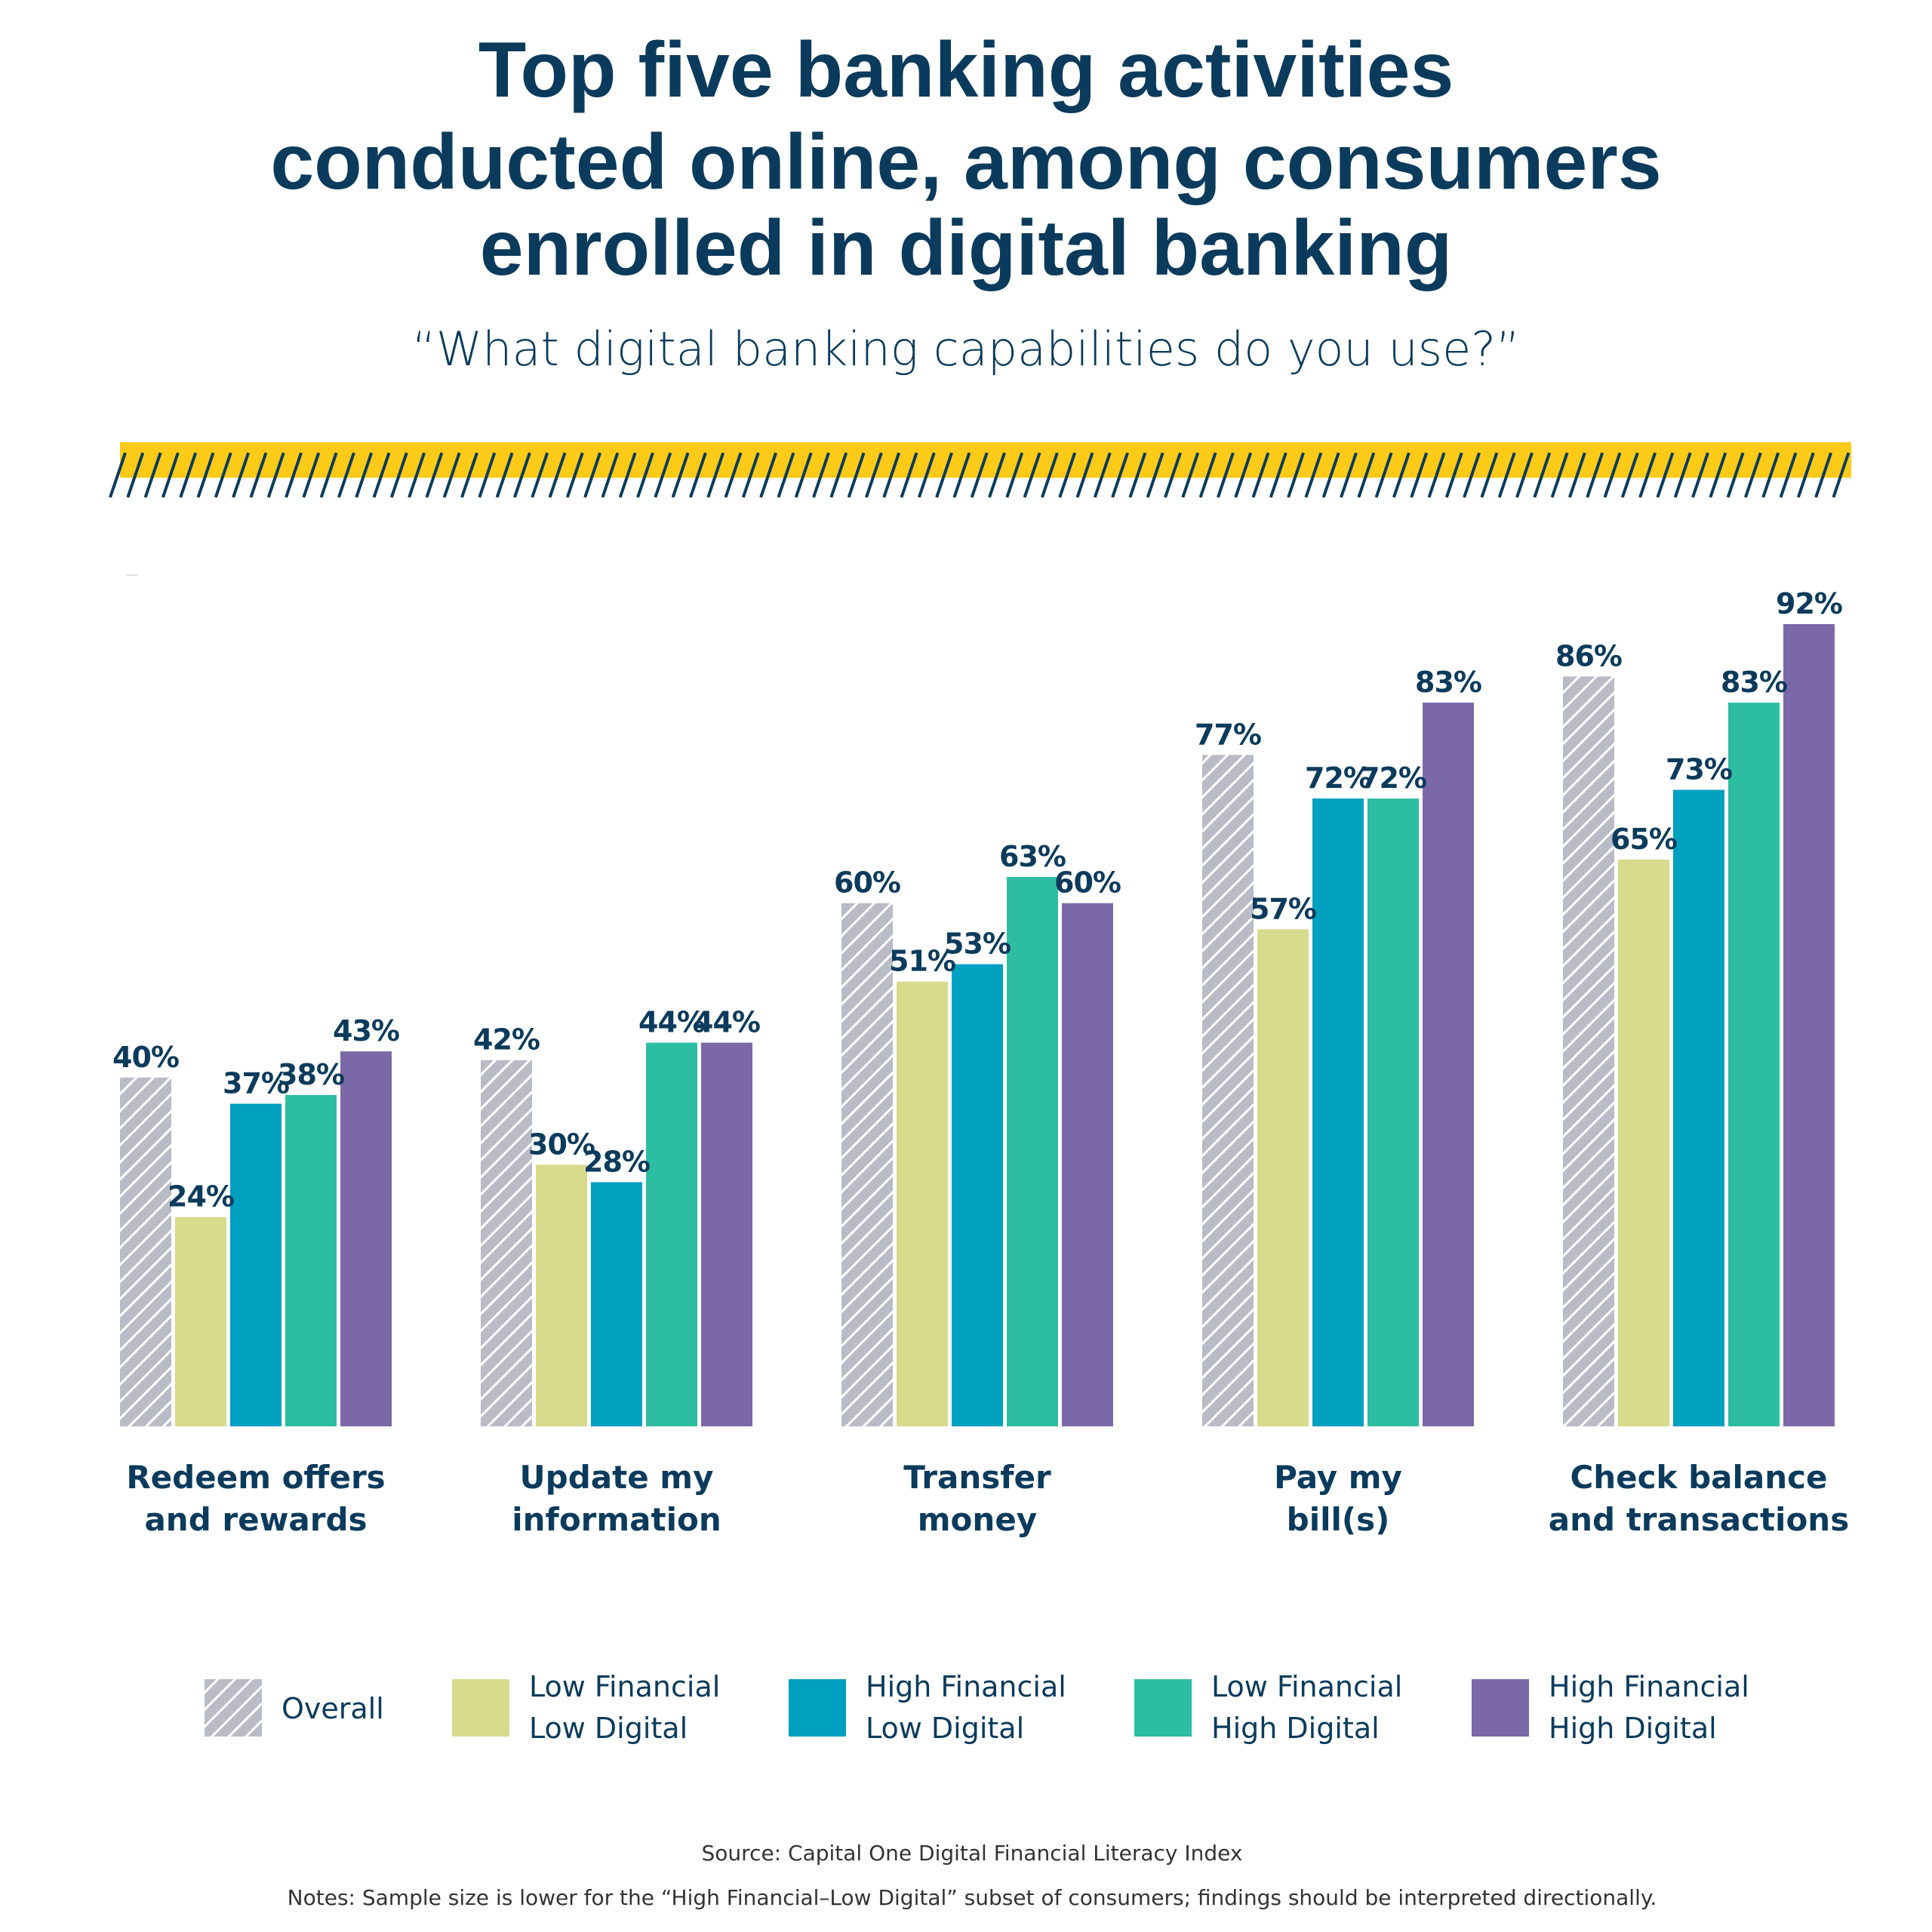 This screenshot has width=1932, height=1932. What do you see at coordinates (977, 1519) in the screenshot?
I see `category-label: money` at bounding box center [977, 1519].